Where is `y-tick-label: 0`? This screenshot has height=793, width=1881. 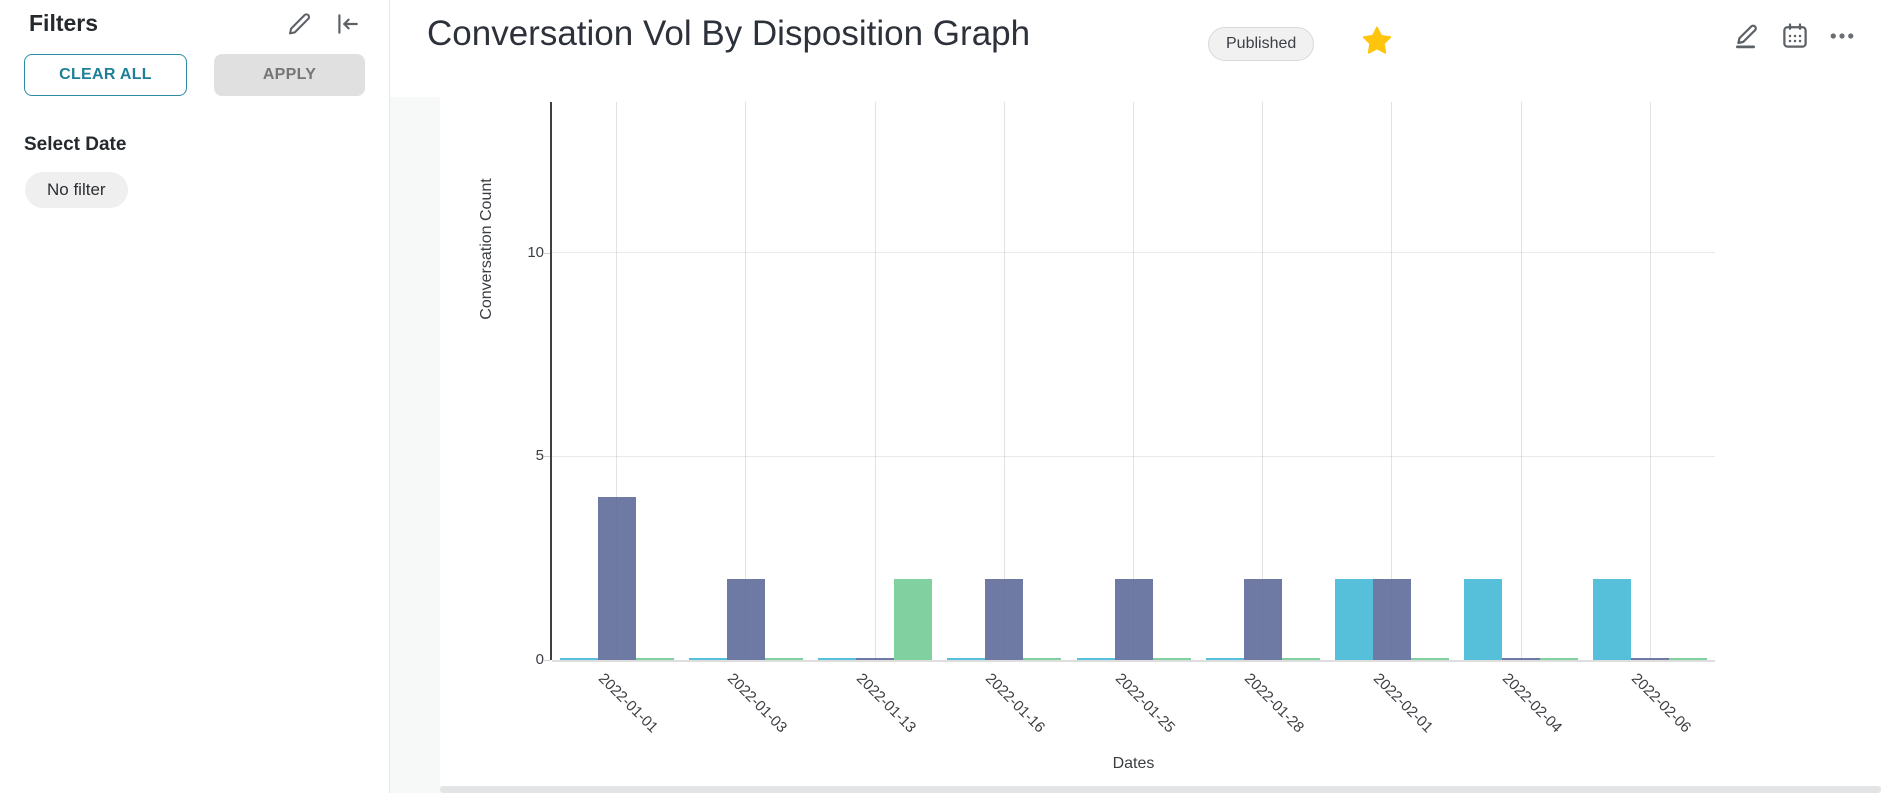
y-tick-label: 0 is located at coordinates (539, 659).